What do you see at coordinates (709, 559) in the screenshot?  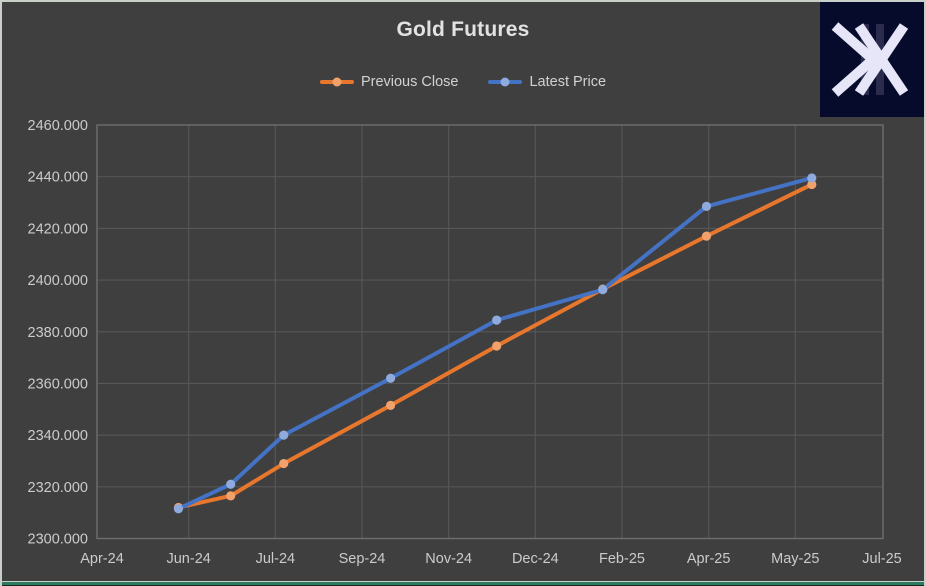 I see `x-axis-label: Apr-25` at bounding box center [709, 559].